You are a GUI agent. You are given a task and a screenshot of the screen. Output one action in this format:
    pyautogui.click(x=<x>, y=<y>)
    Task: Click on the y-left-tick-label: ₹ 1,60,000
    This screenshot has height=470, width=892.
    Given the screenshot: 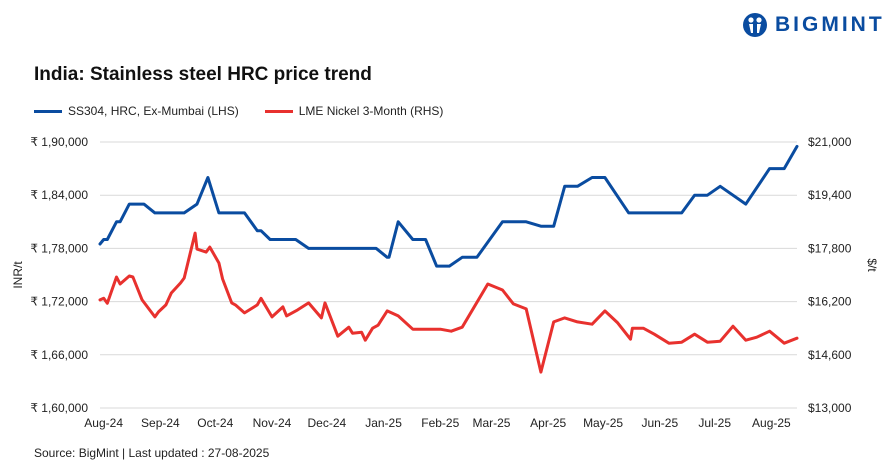 What is the action you would take?
    pyautogui.click(x=59, y=408)
    